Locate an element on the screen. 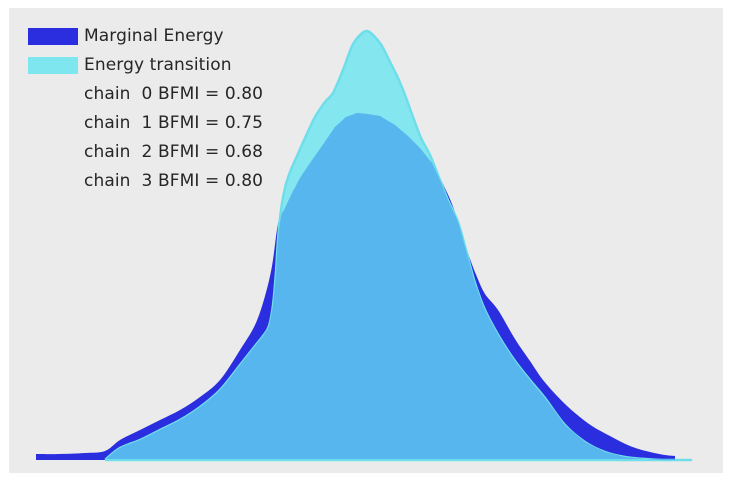 The image size is (731, 491). legend-item-energy-transition: Energy transition is located at coordinates (145, 65).